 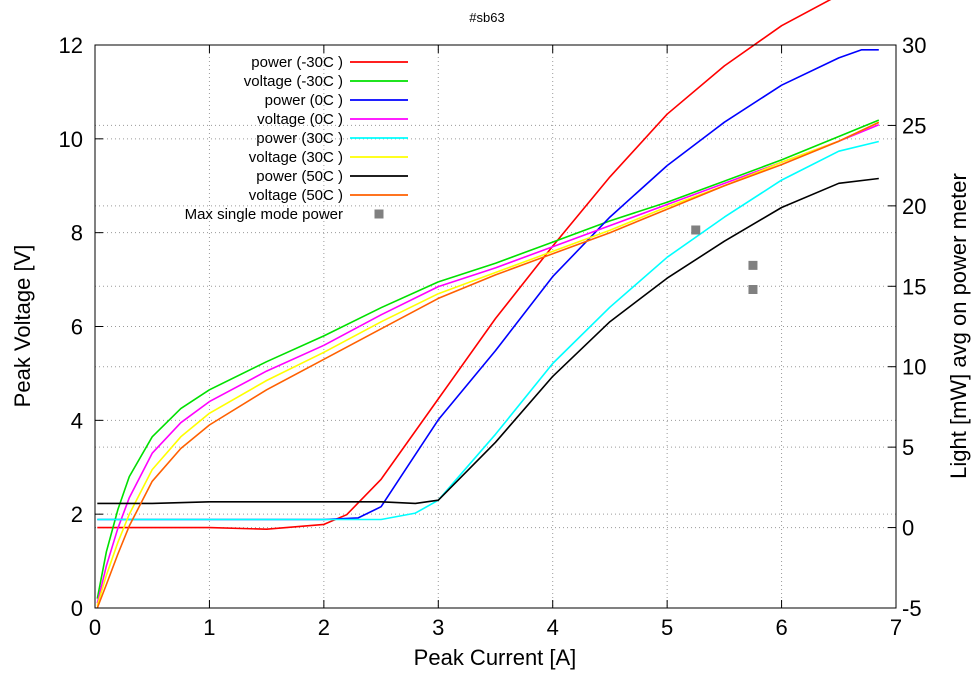 What do you see at coordinates (724, 260) in the screenshot?
I see `marker-layer` at bounding box center [724, 260].